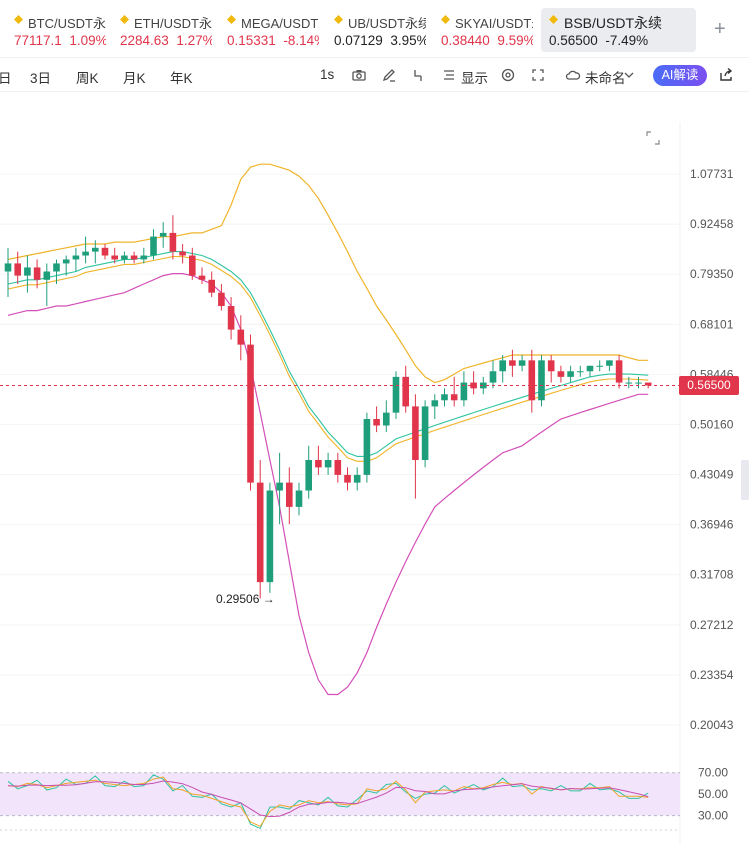 This screenshot has height=845, width=749. What do you see at coordinates (449, 75) in the screenshot?
I see `indicator-list-icon` at bounding box center [449, 75].